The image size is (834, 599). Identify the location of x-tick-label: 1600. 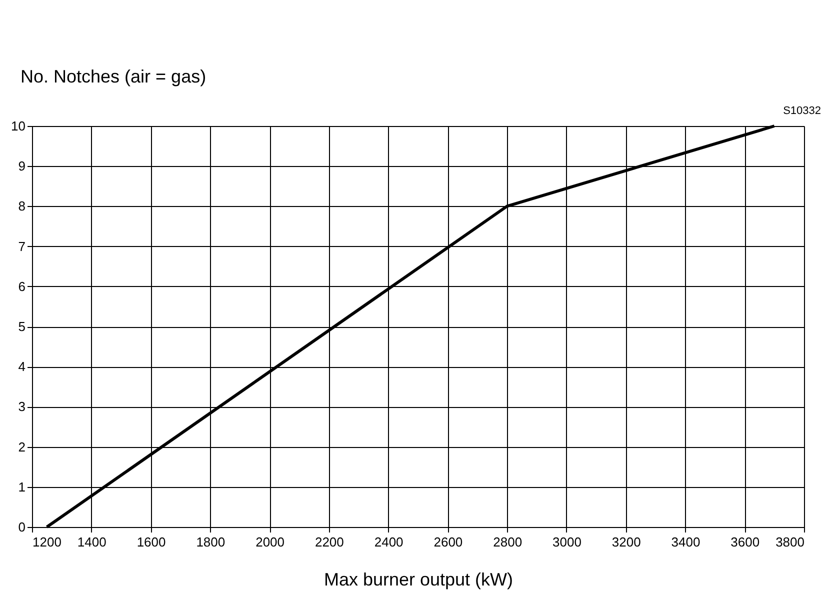
(151, 542).